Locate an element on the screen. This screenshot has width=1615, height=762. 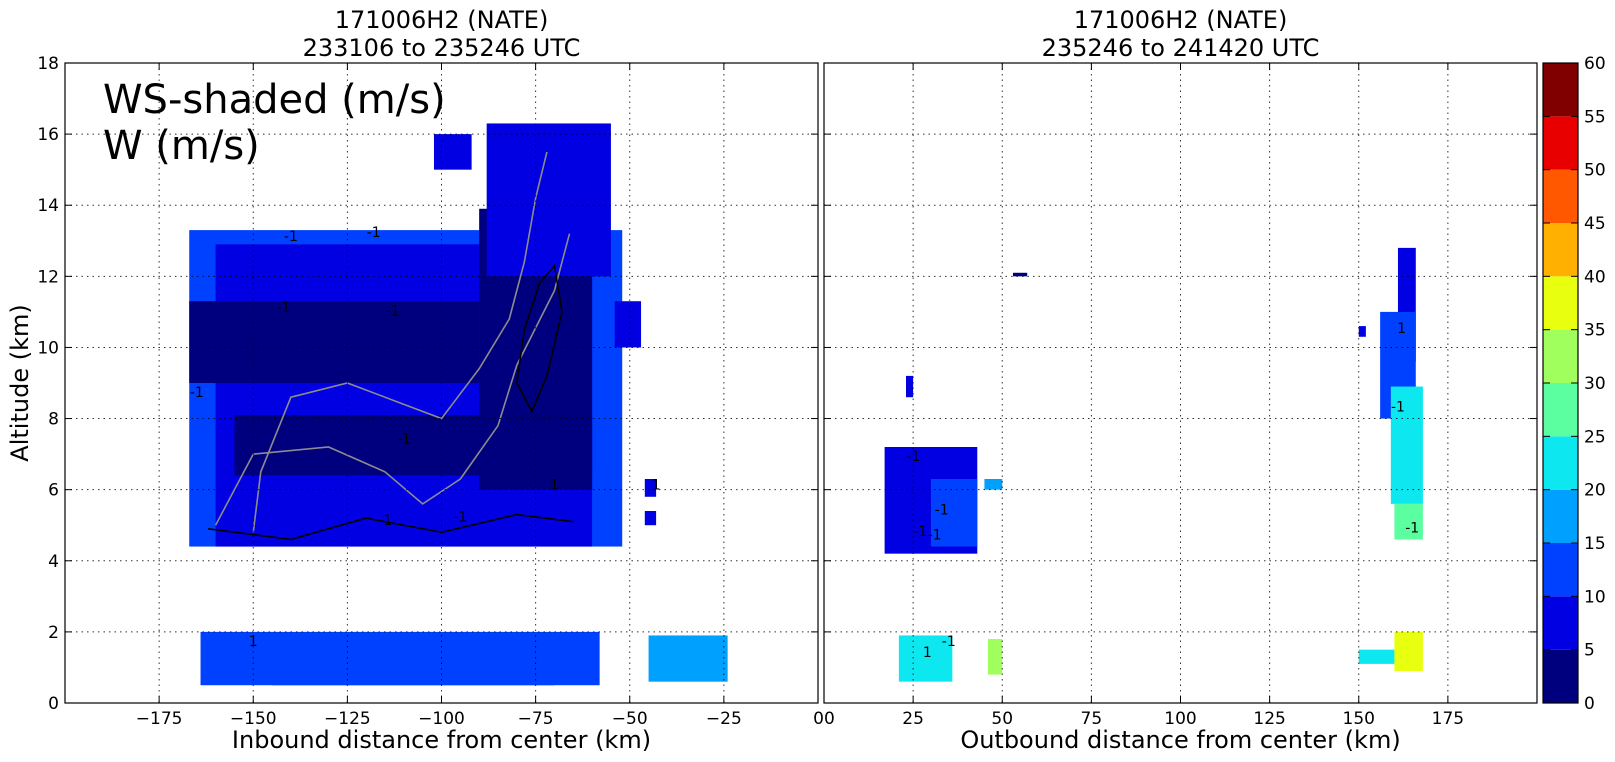
overlay-text-1: W (m/s) is located at coordinates (181, 146).